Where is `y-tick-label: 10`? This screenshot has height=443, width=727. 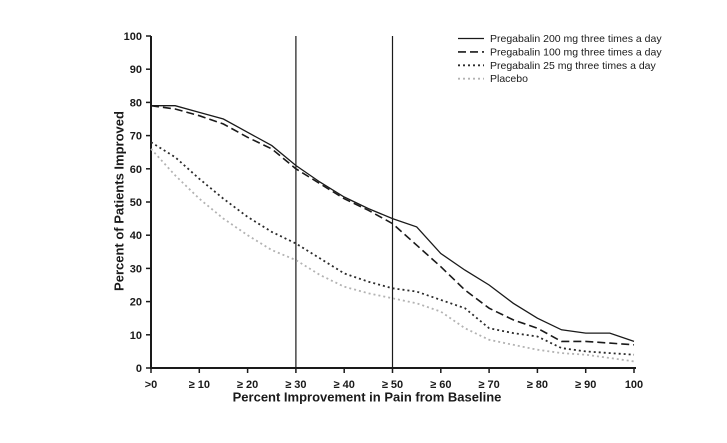 y-tick-label: 10 is located at coordinates (136, 336).